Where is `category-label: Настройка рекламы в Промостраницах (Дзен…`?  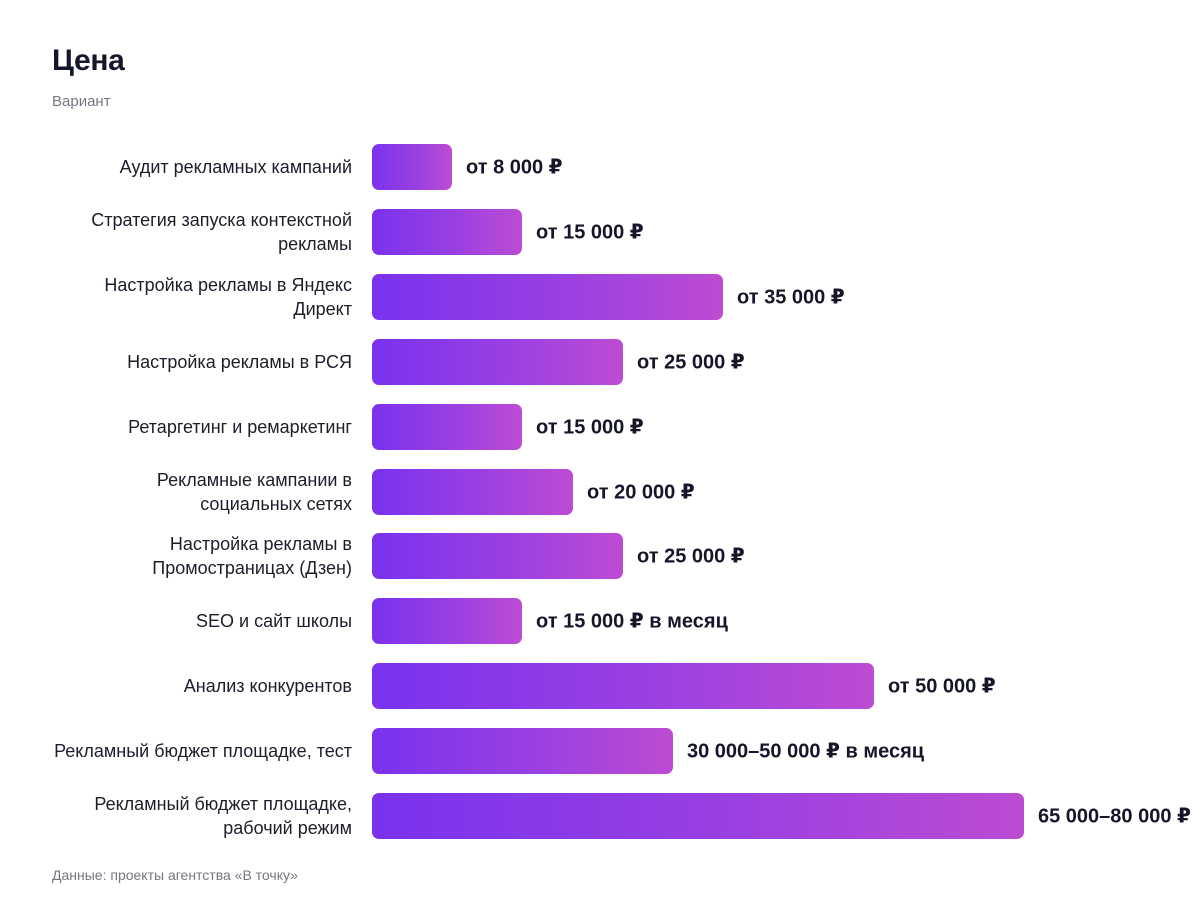
category-label: Настройка рекламы в Промостраницах (Дзен… is located at coordinates (252, 556).